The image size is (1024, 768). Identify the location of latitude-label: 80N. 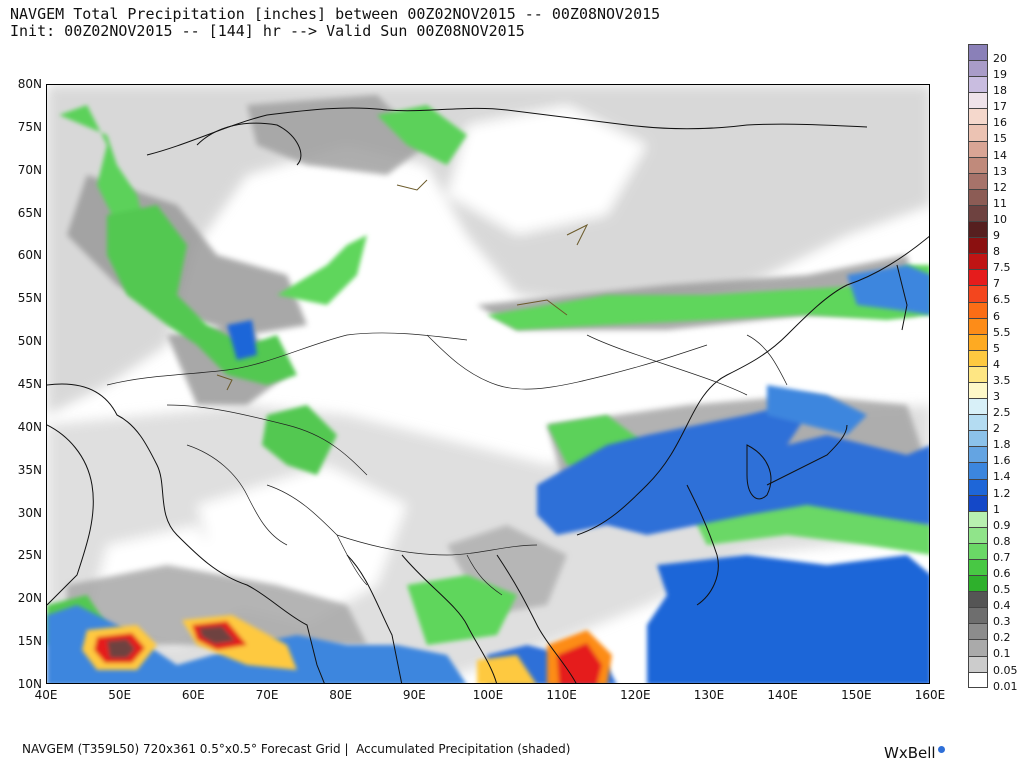
(29, 84).